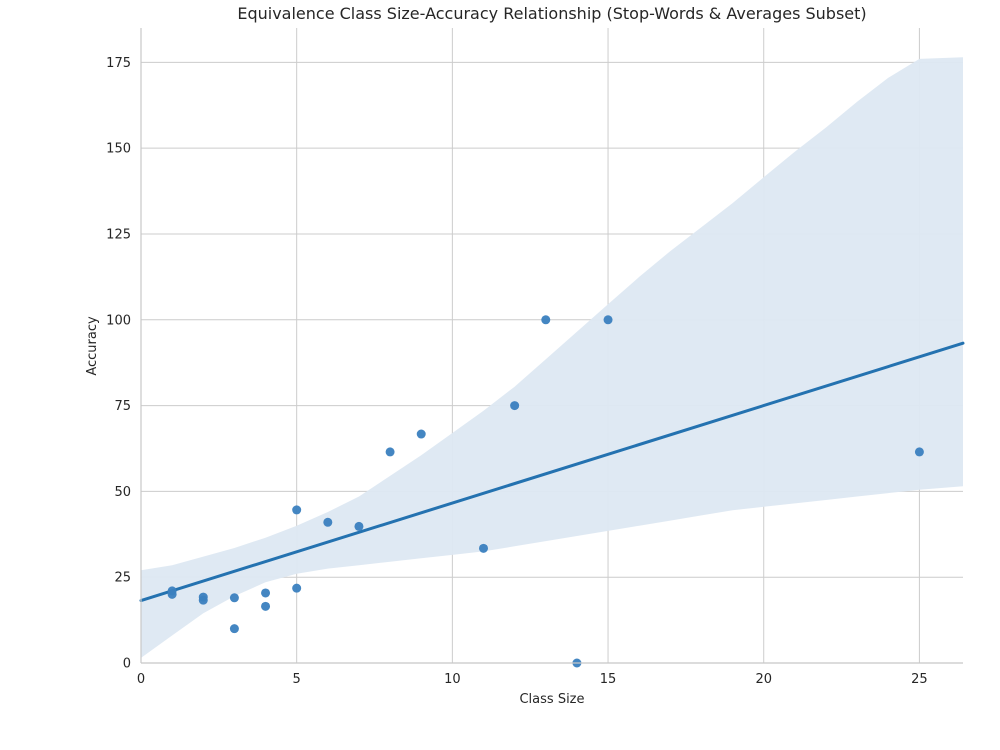 This screenshot has height=750, width=1000. I want to click on x-tick-label: 25, so click(919, 679).